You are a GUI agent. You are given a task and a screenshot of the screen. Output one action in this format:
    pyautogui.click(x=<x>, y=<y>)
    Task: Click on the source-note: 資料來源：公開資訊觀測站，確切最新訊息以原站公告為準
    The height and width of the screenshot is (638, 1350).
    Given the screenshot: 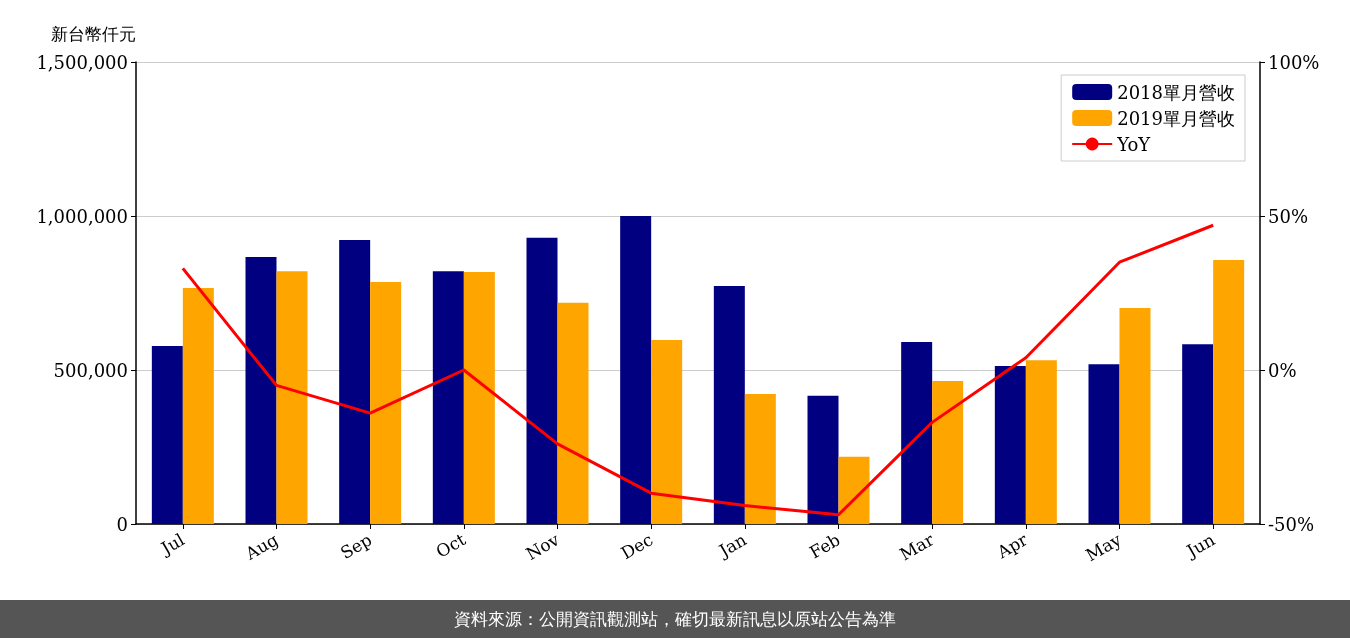 What is the action you would take?
    pyautogui.click(x=675, y=619)
    